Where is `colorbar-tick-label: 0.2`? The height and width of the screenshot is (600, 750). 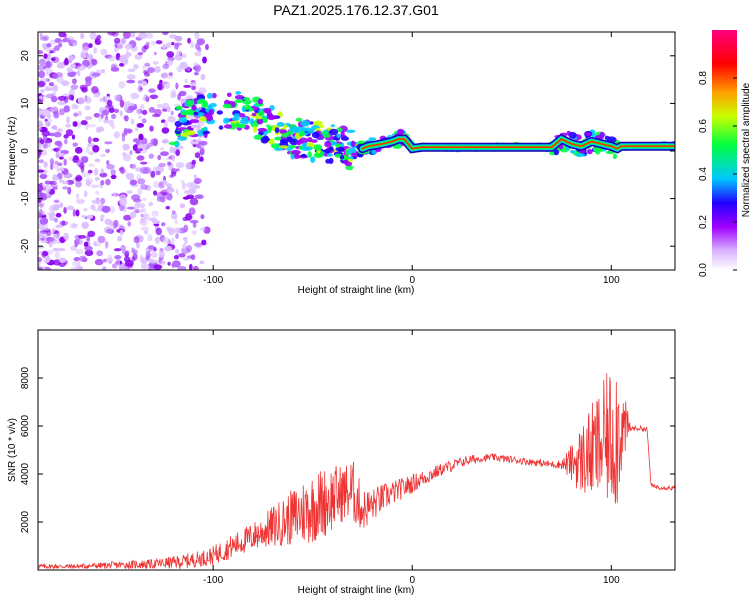
colorbar-tick-label: 0.2 is located at coordinates (703, 222).